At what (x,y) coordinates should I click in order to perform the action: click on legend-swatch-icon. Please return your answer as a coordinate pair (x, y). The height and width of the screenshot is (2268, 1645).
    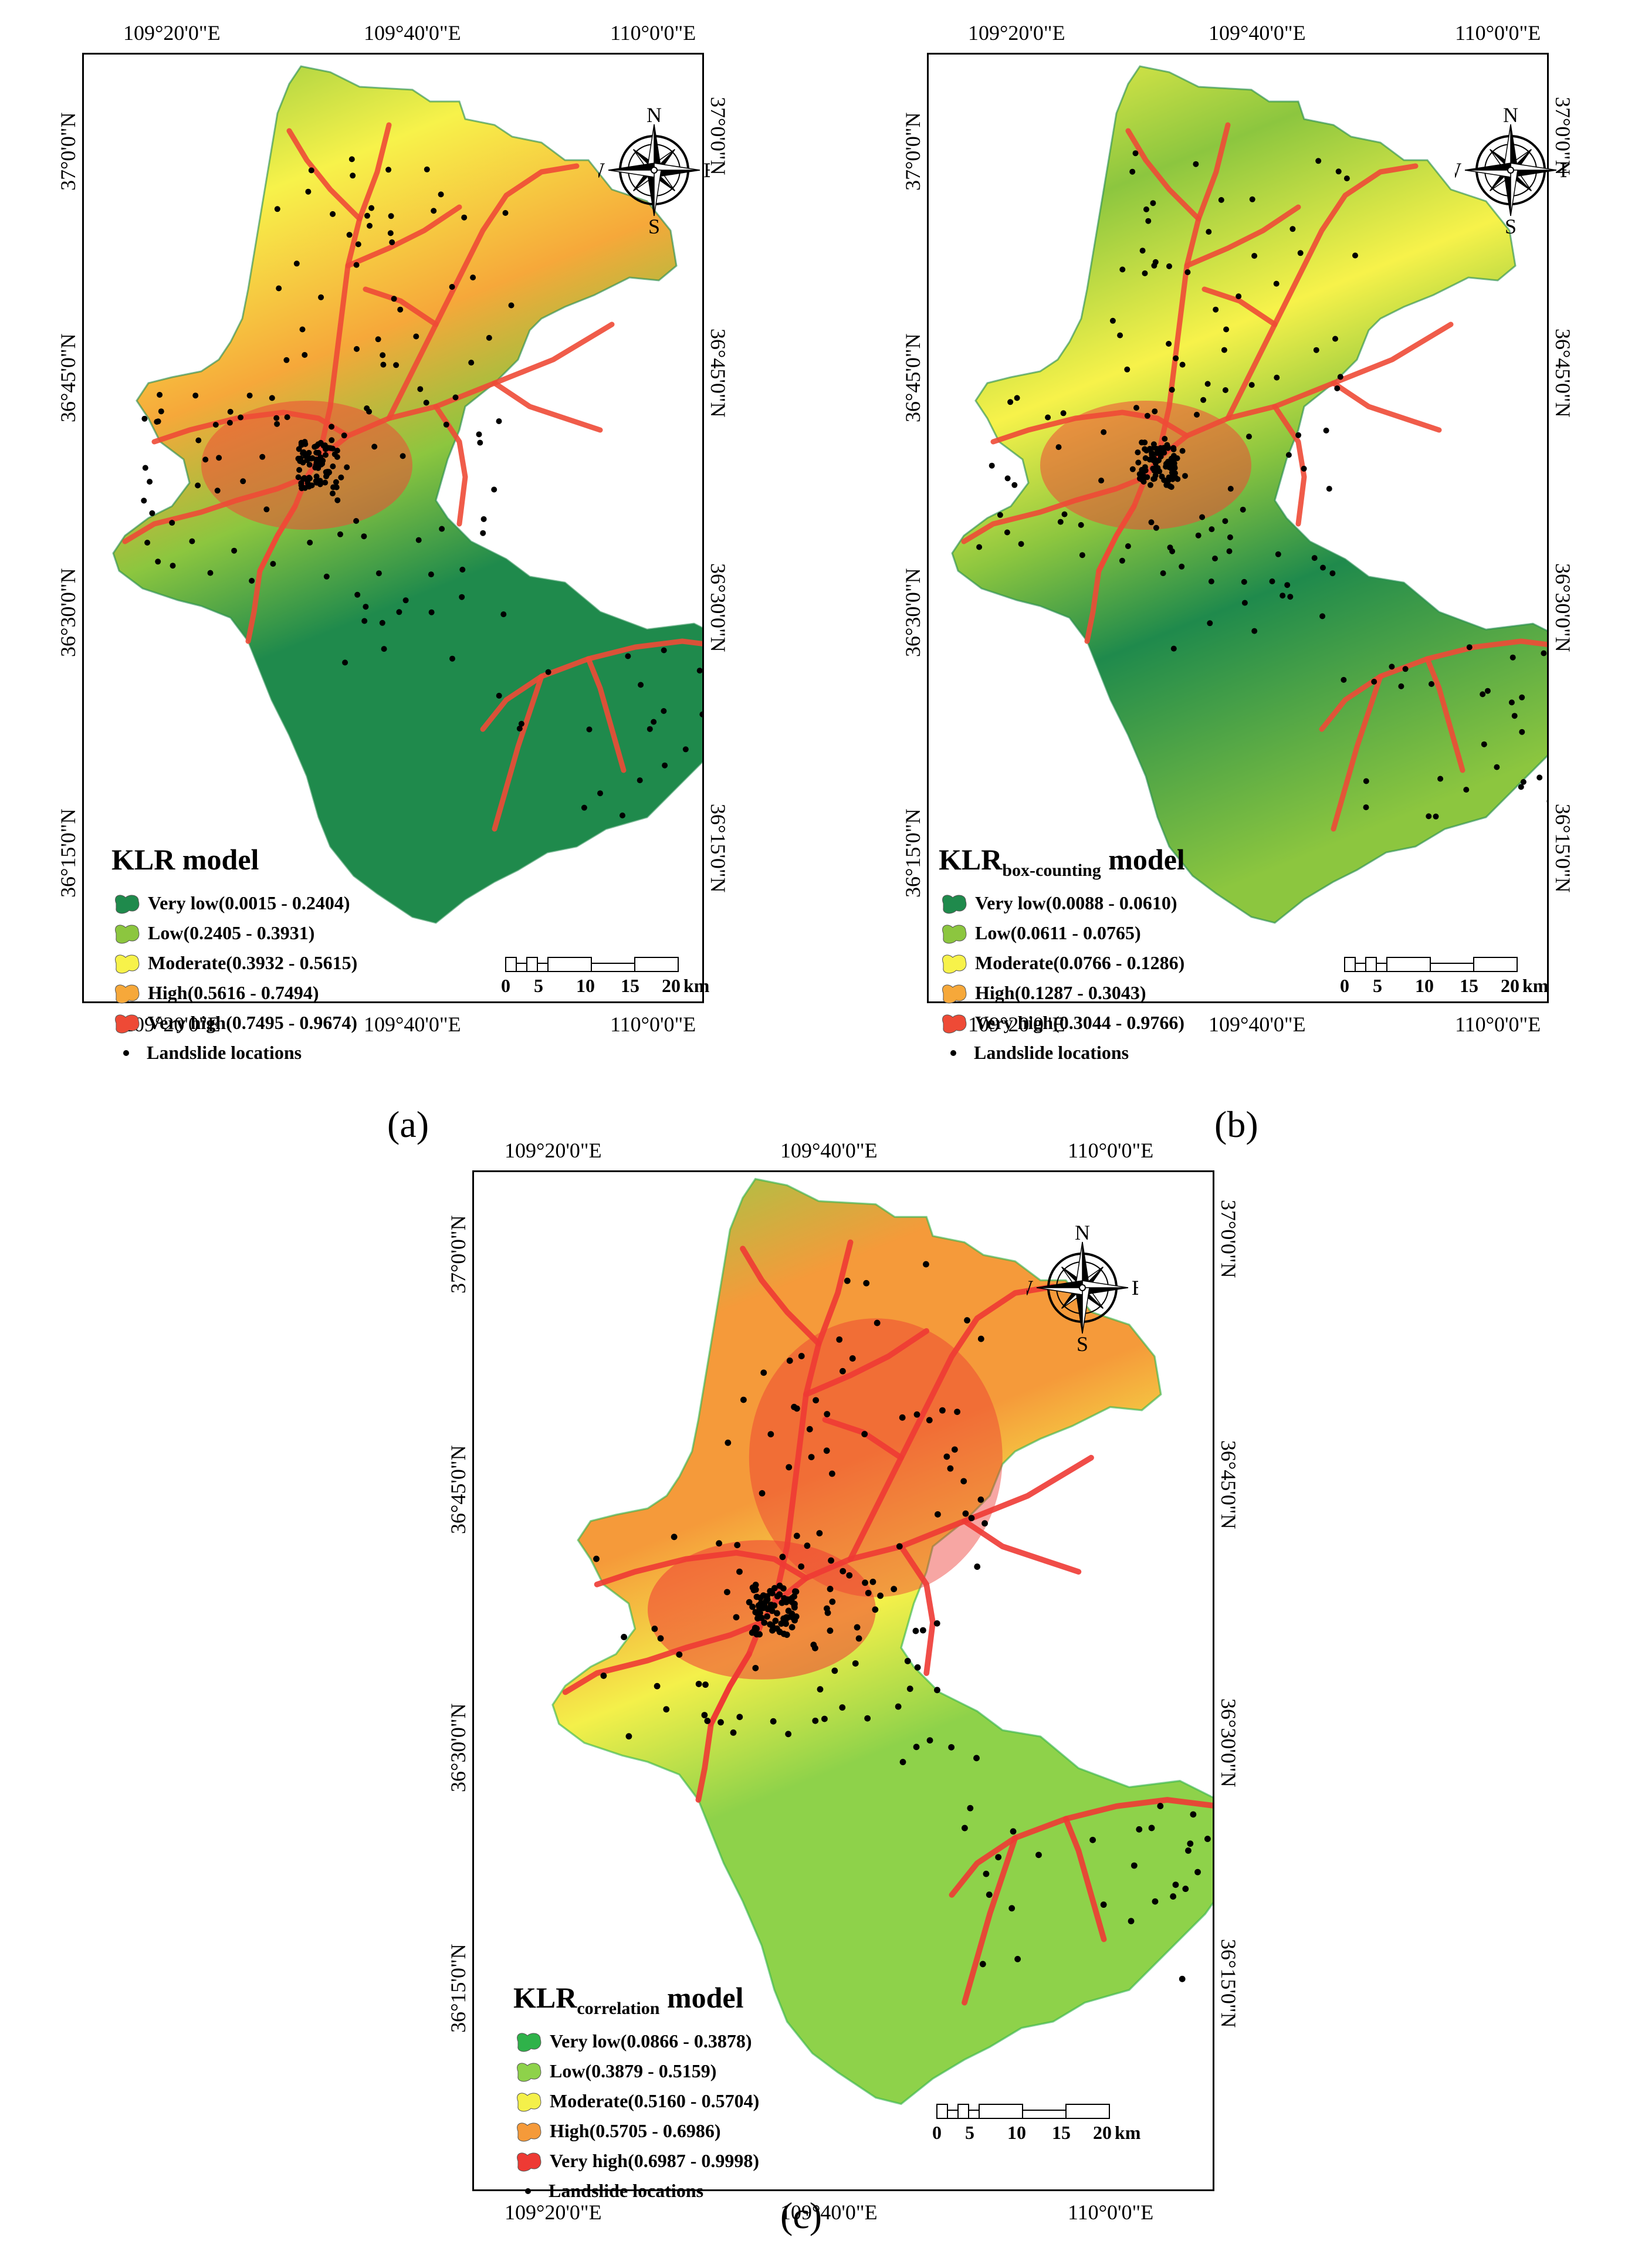
    Looking at the image, I should click on (954, 933).